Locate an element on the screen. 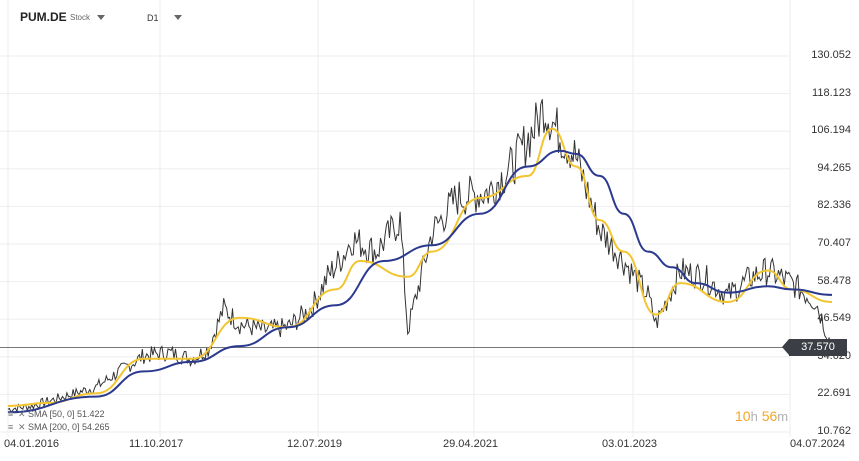 The image size is (859, 461). y-tick-label: 94.265 is located at coordinates (834, 167).